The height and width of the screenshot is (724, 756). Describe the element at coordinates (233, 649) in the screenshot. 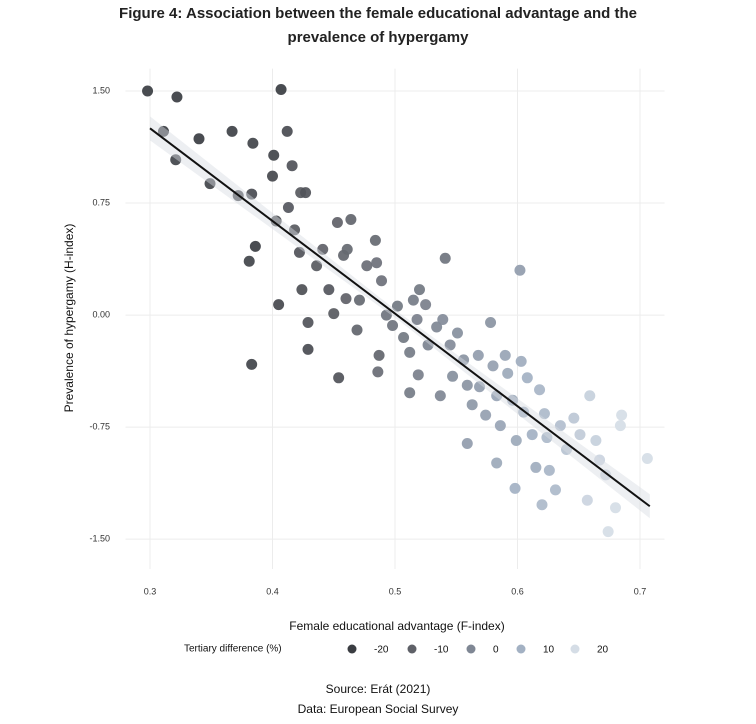

I see `legend-title: Tertiary difference (%)` at that location.